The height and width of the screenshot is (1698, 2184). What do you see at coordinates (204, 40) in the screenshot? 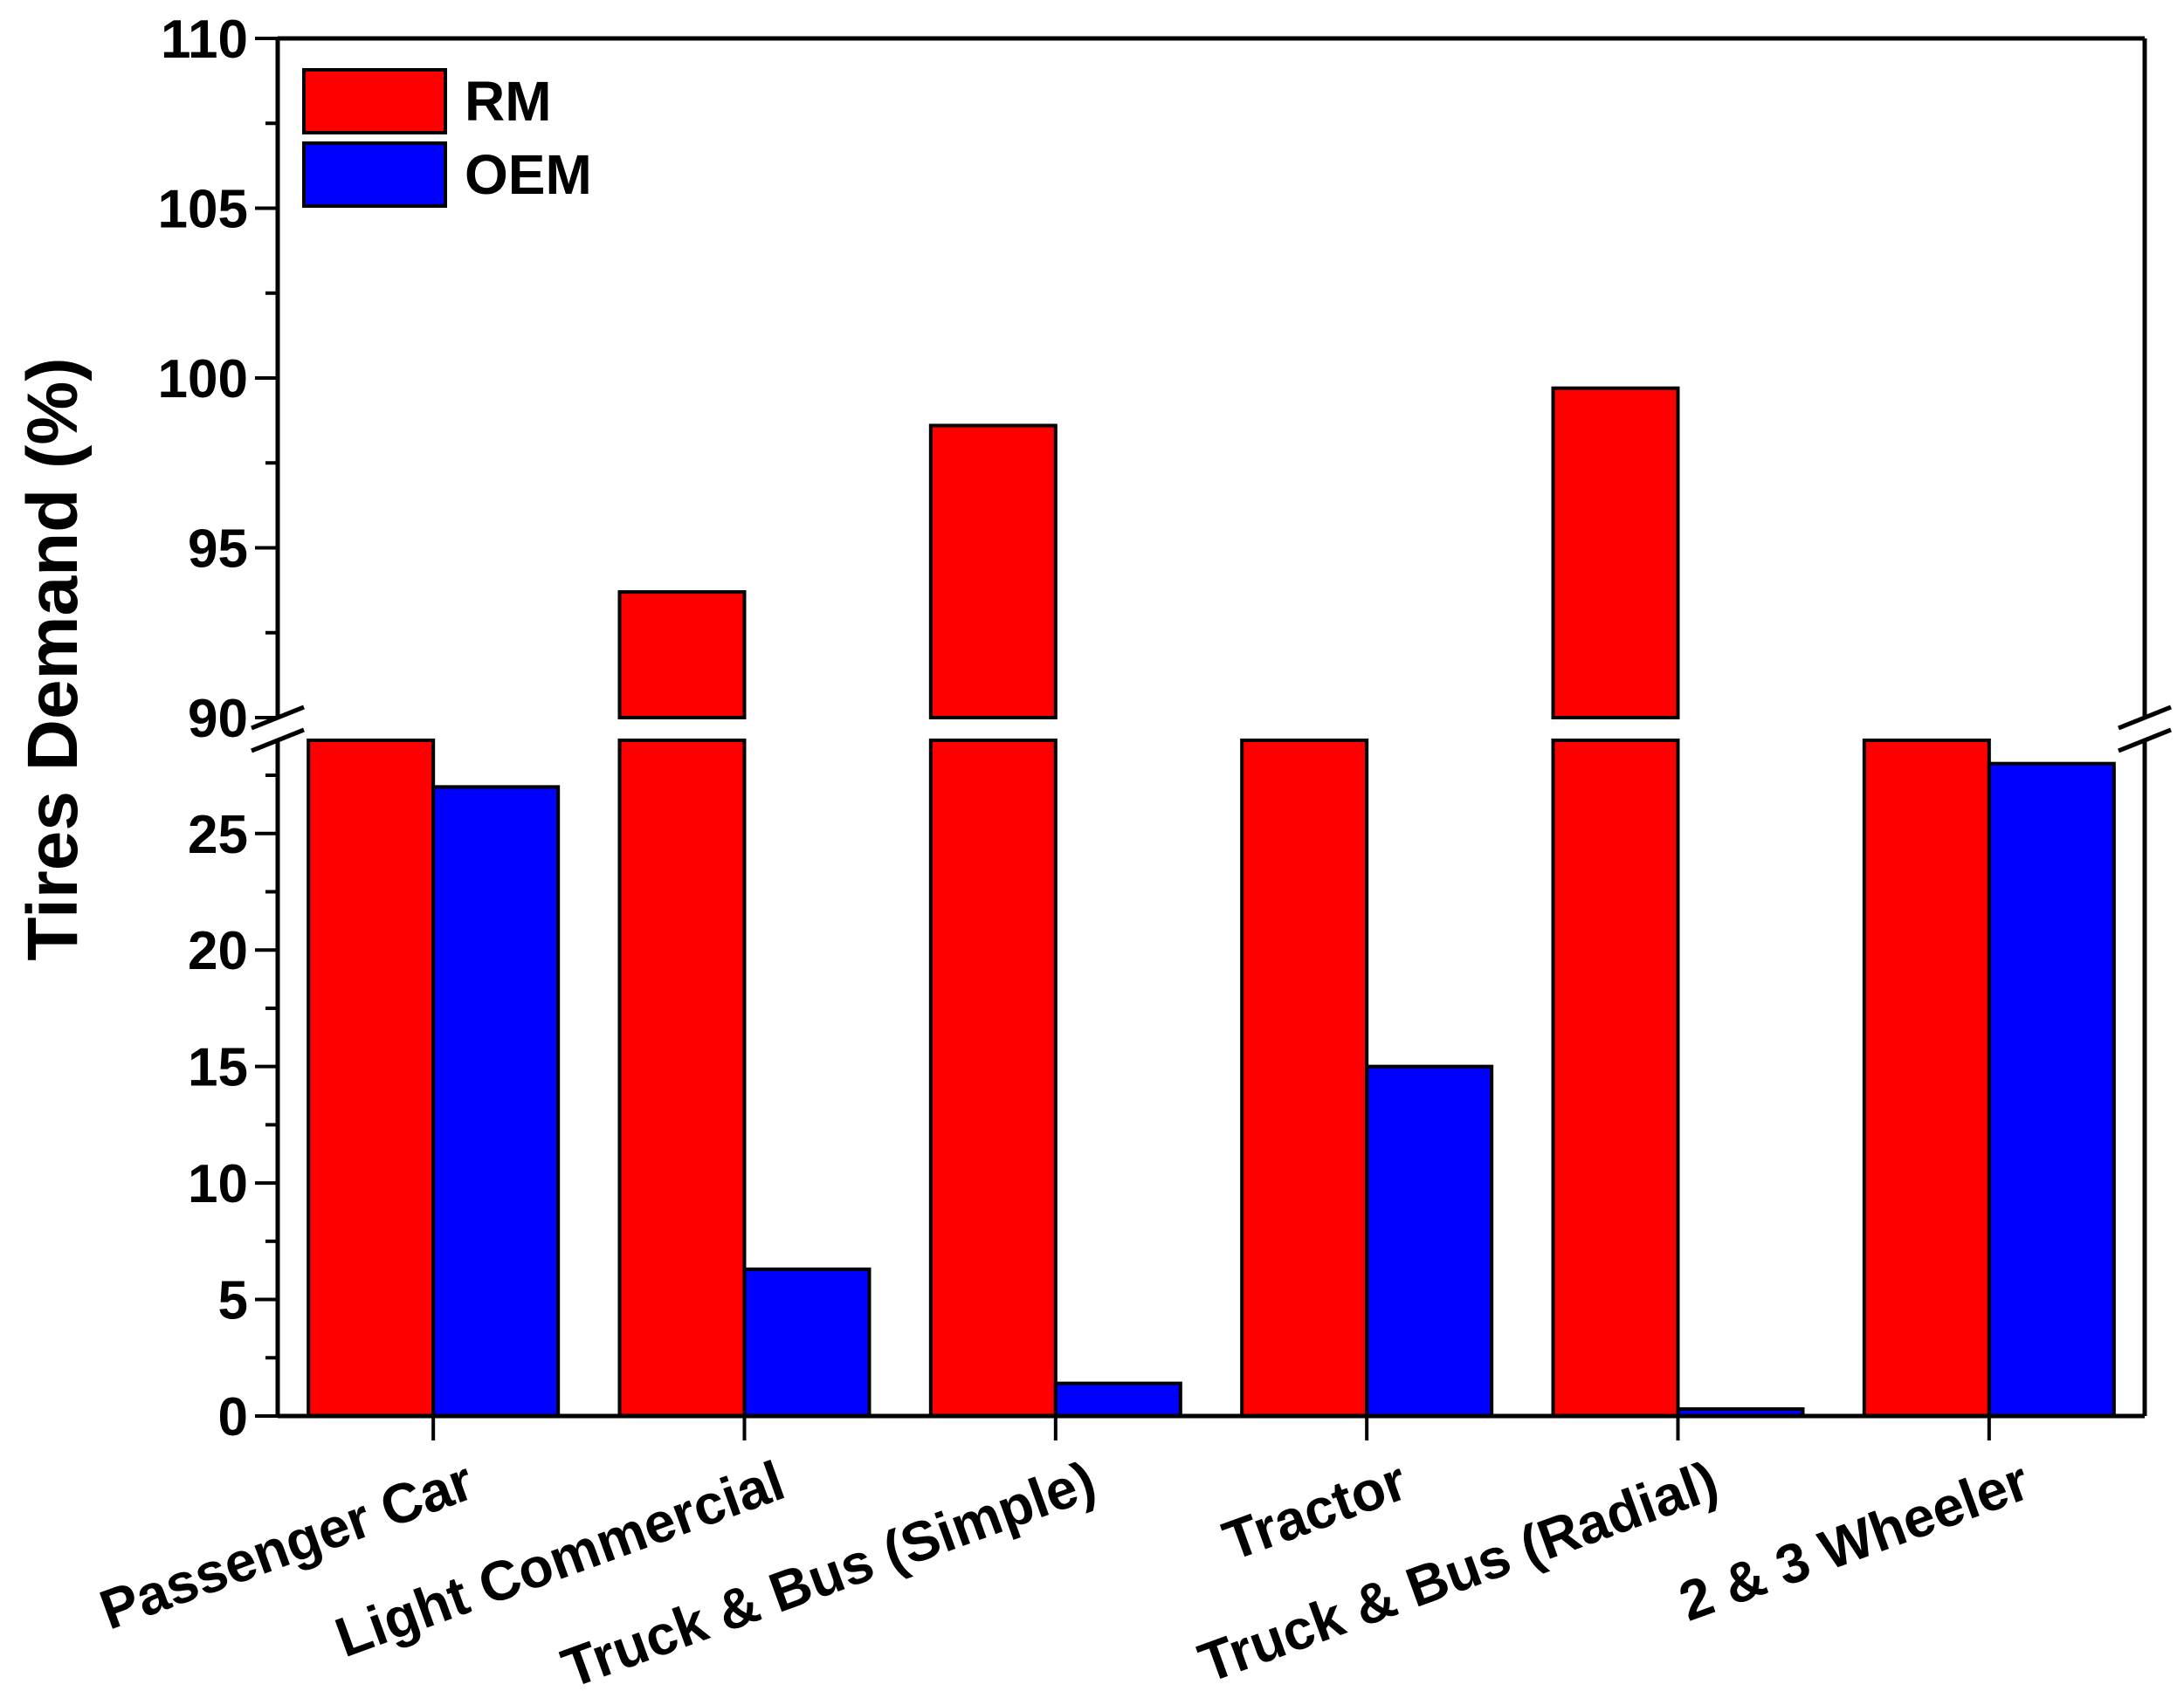
I see `y-tick-label-110: 110` at bounding box center [204, 40].